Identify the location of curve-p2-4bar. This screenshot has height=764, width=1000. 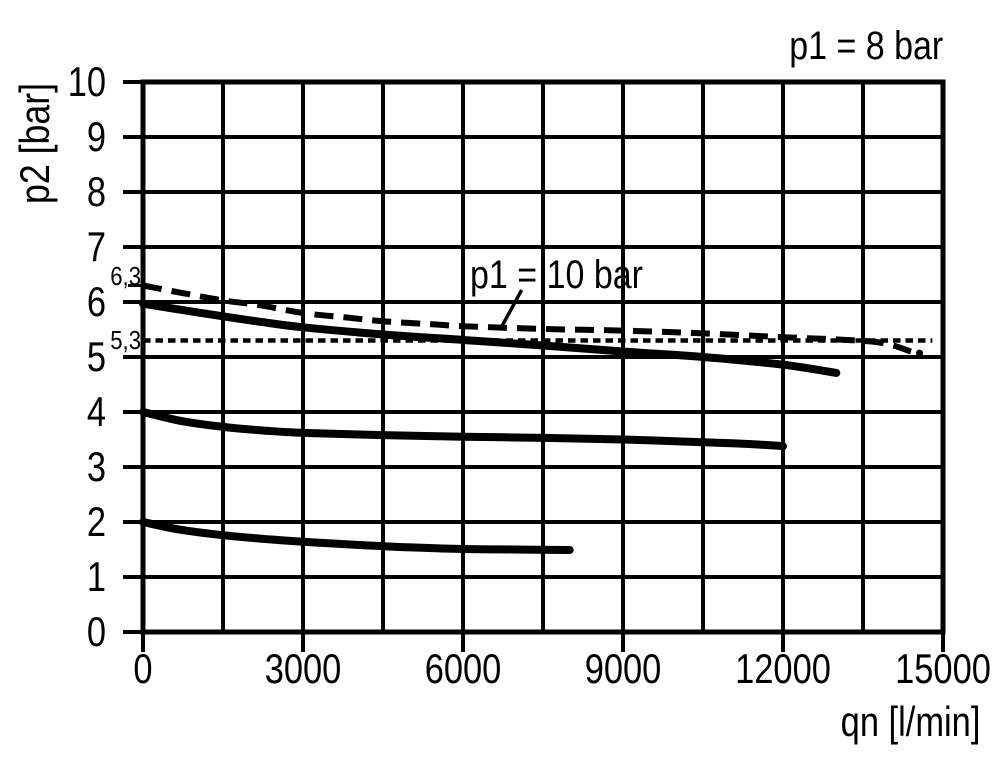
(463, 429).